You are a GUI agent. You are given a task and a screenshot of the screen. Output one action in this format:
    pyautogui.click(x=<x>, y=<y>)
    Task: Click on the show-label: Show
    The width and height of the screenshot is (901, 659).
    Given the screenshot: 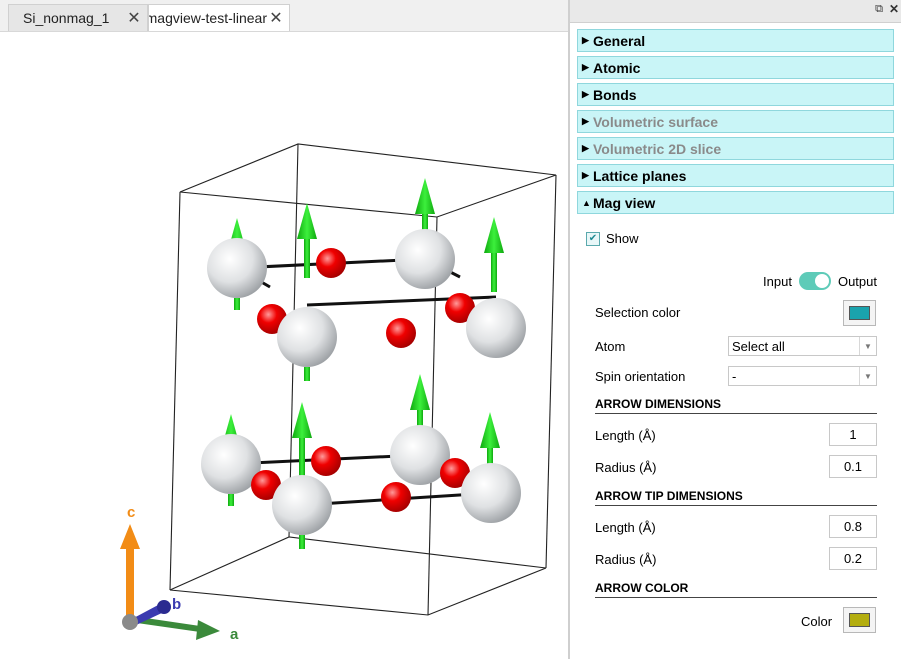 What is the action you would take?
    pyautogui.click(x=622, y=238)
    